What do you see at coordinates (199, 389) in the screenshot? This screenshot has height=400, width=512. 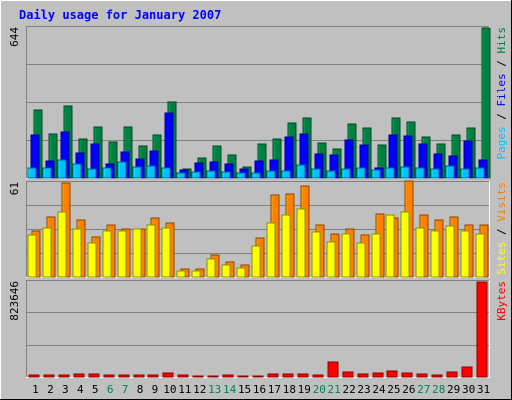 I see `x-tick-label: 12` at bounding box center [199, 389].